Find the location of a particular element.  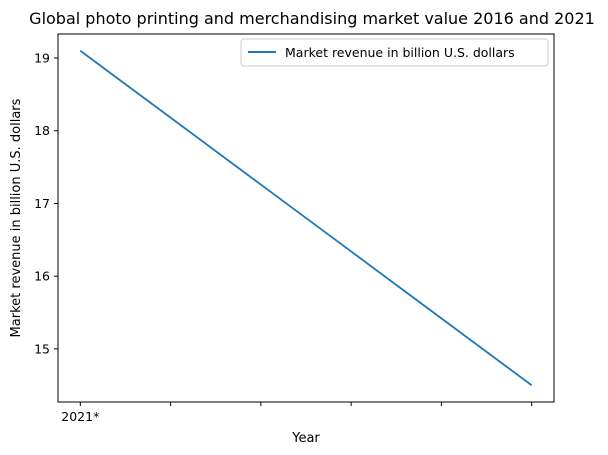

y-tick-label: 19 is located at coordinates (42, 58).